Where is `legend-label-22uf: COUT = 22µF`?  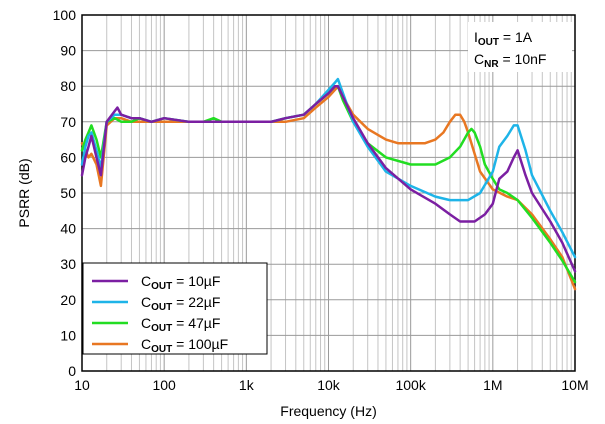 legend-label-22uf: COUT = 22µF is located at coordinates (180, 303).